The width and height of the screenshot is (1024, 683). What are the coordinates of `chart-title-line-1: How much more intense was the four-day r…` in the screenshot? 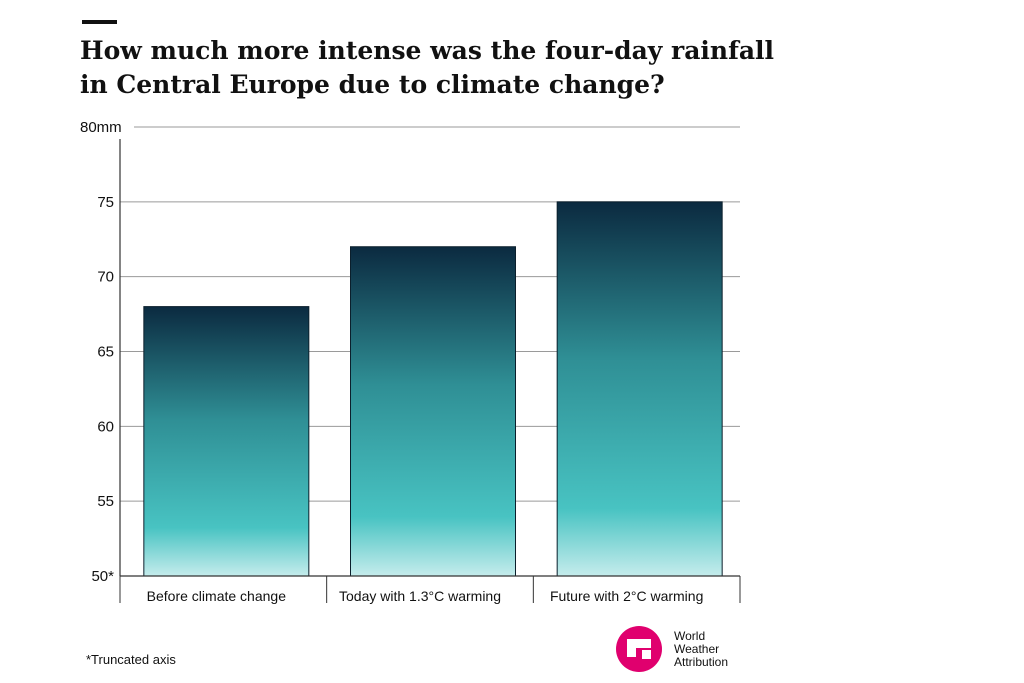 It's located at (427, 50).